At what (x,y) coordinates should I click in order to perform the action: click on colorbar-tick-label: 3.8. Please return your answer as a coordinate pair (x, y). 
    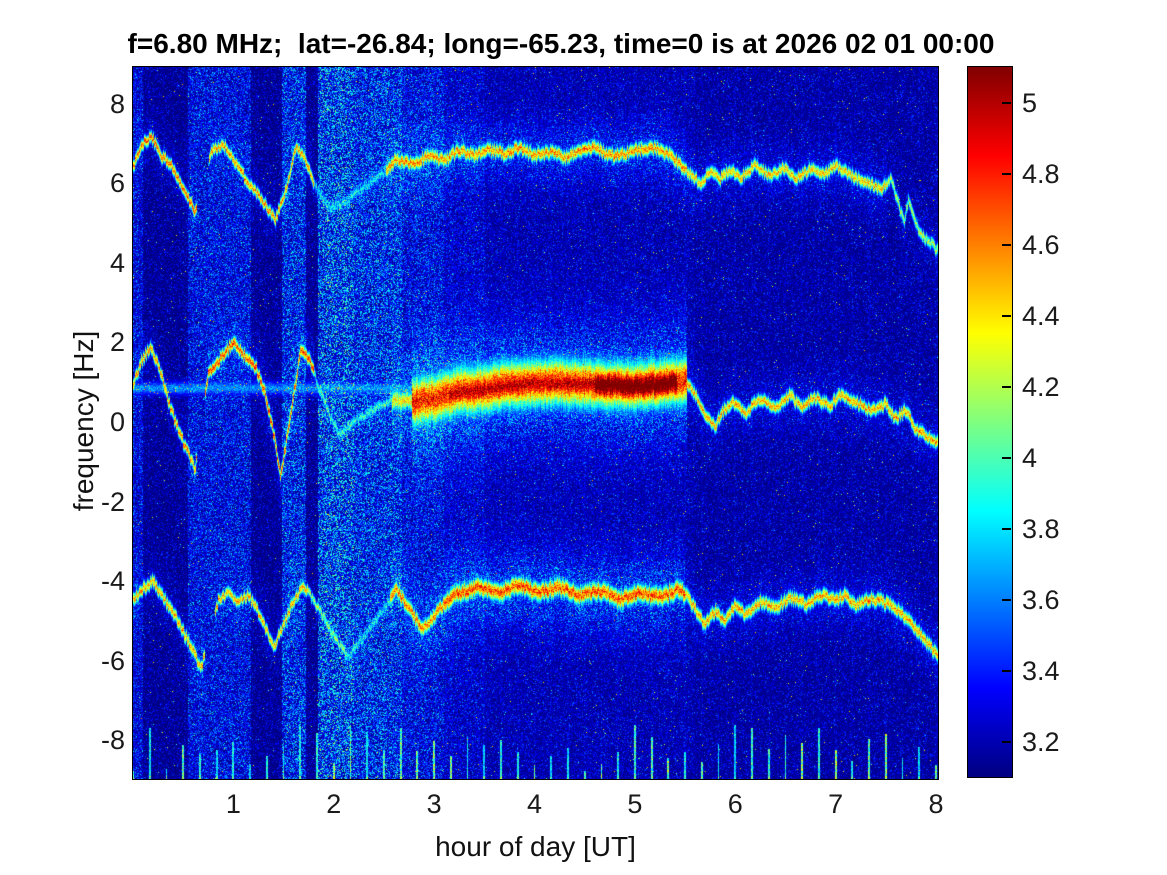
    Looking at the image, I should click on (1041, 528).